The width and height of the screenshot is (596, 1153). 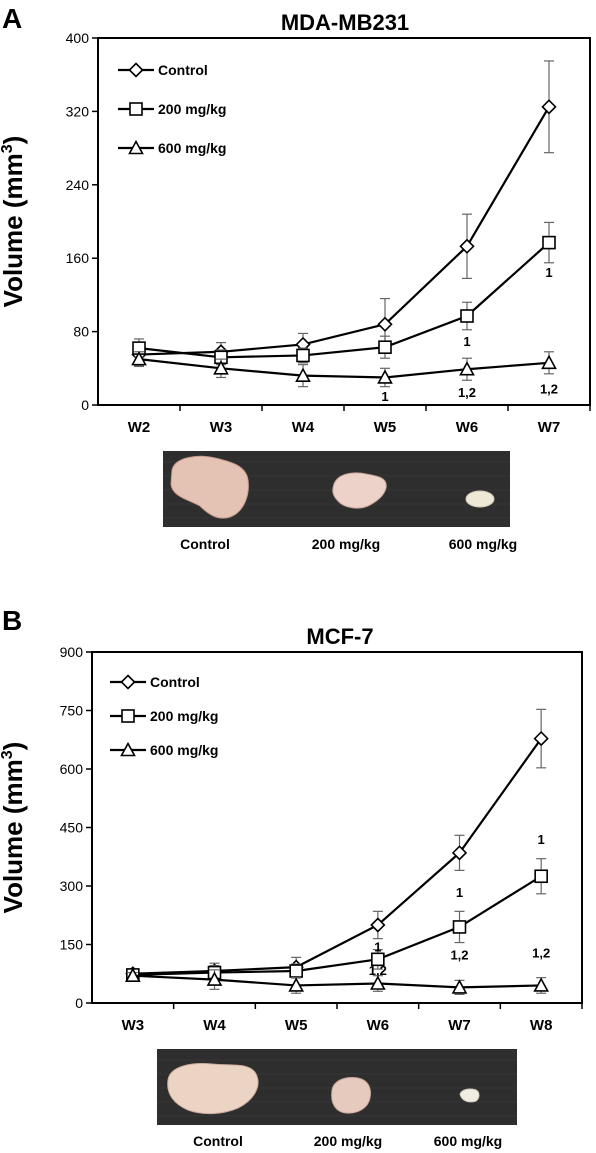 I want to click on photo-b-label-200: 200 mg/kg, so click(x=348, y=1141).